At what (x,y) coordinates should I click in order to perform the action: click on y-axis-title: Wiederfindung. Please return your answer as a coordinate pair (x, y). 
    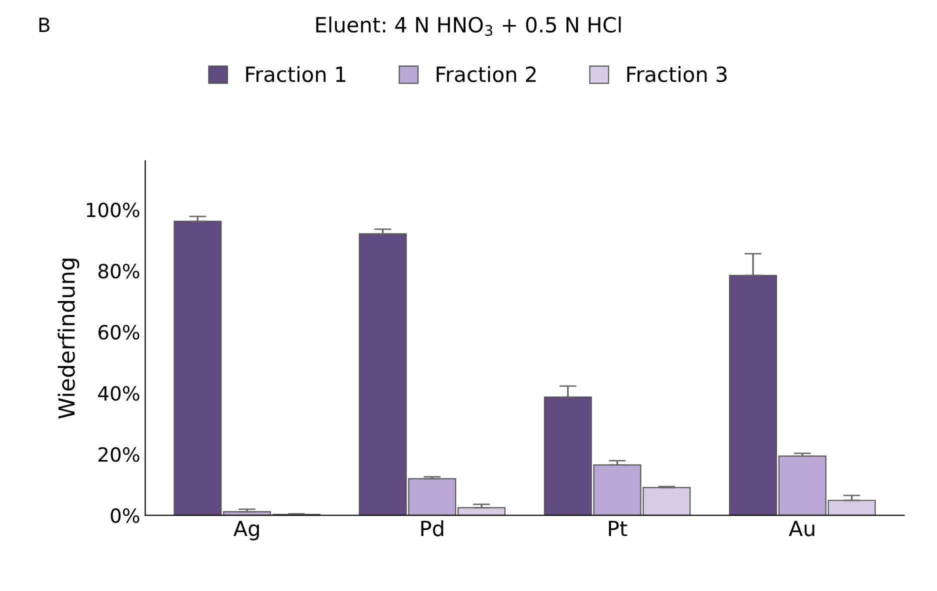
    Looking at the image, I should click on (69, 338).